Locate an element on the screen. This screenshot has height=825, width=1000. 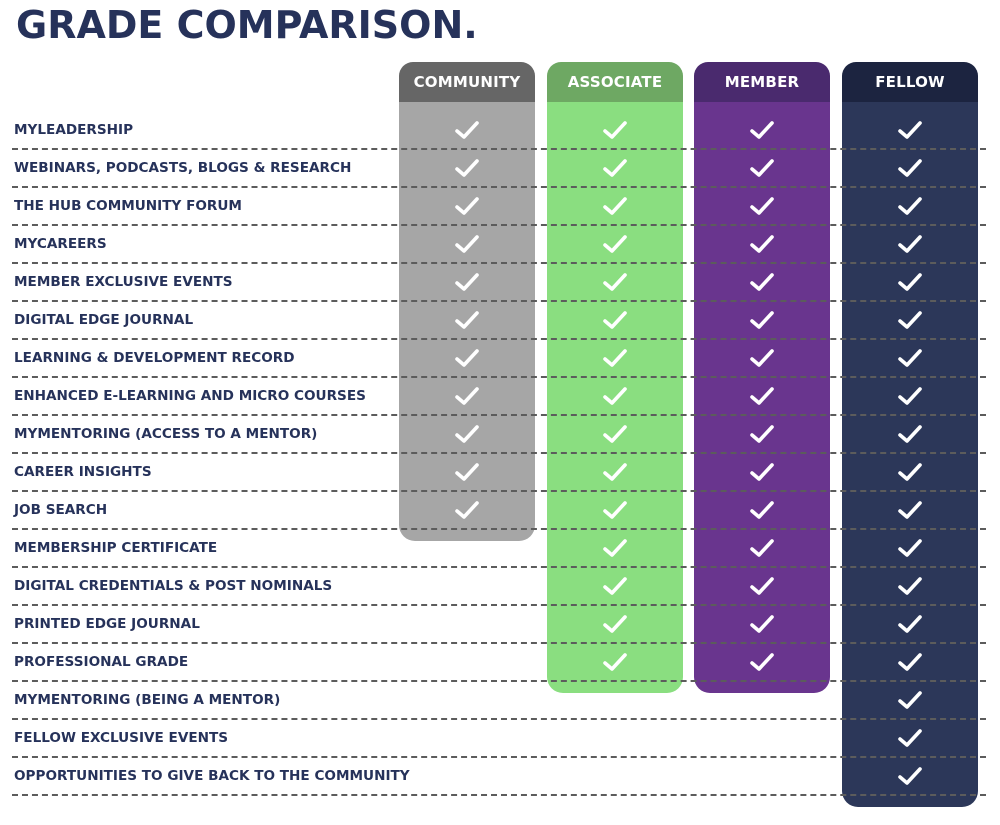
column-associate-header: ASSOCIATE is located at coordinates (615, 82).